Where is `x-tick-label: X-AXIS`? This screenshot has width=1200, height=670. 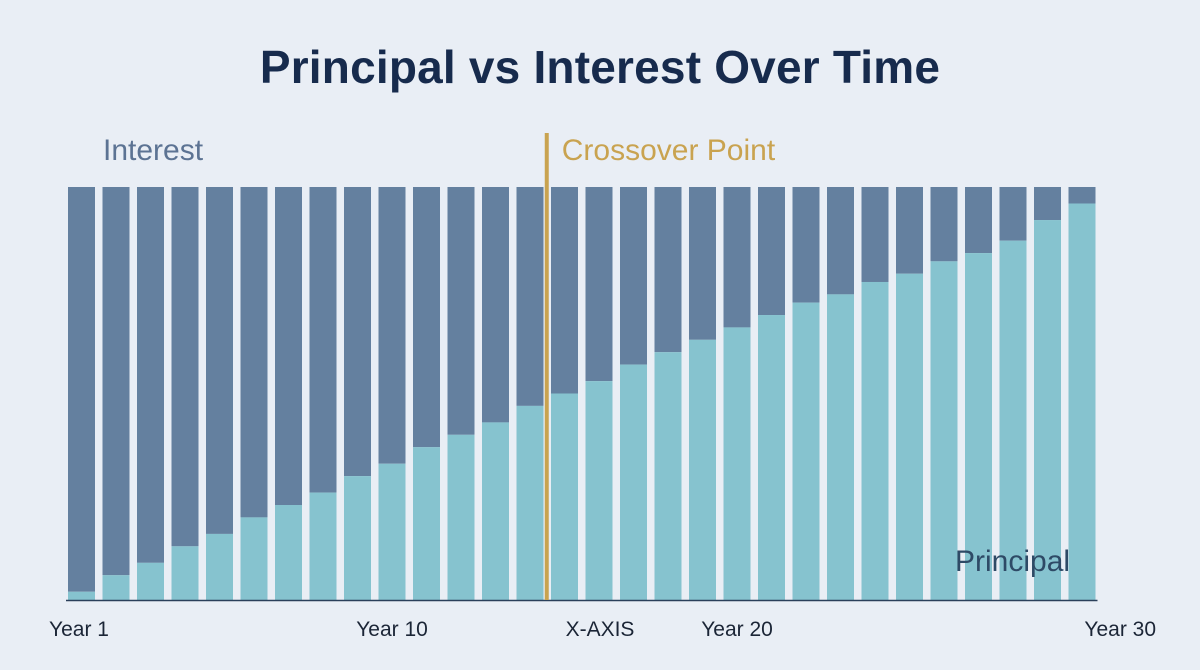
x-tick-label: X-AXIS is located at coordinates (600, 629).